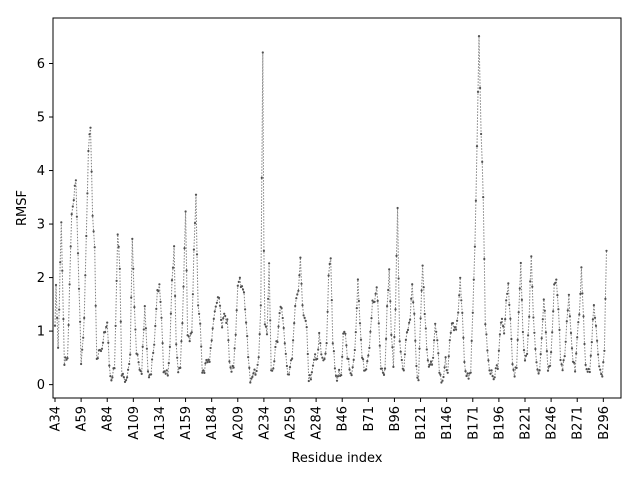 The width and height of the screenshot is (640, 480). Describe the element at coordinates (369, 418) in the screenshot. I see `x-tick-label: B71` at that location.